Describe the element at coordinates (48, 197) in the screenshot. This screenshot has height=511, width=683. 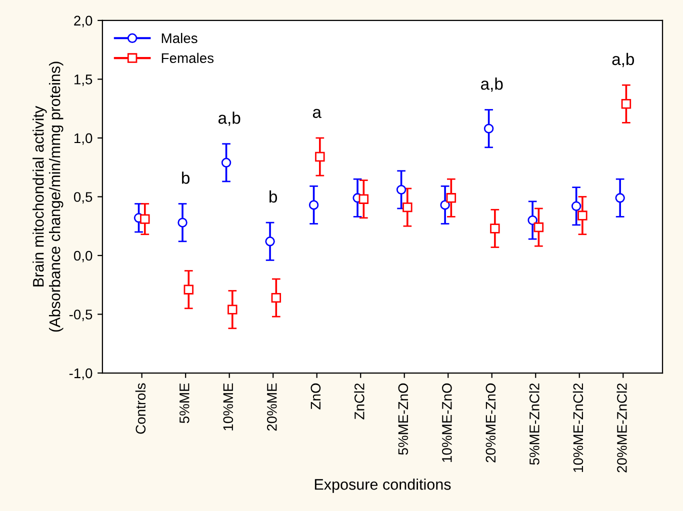
I see `y-axis-title: Brain mitochondrial activity (Absorbance change/min/mmg proteins)` at that location.